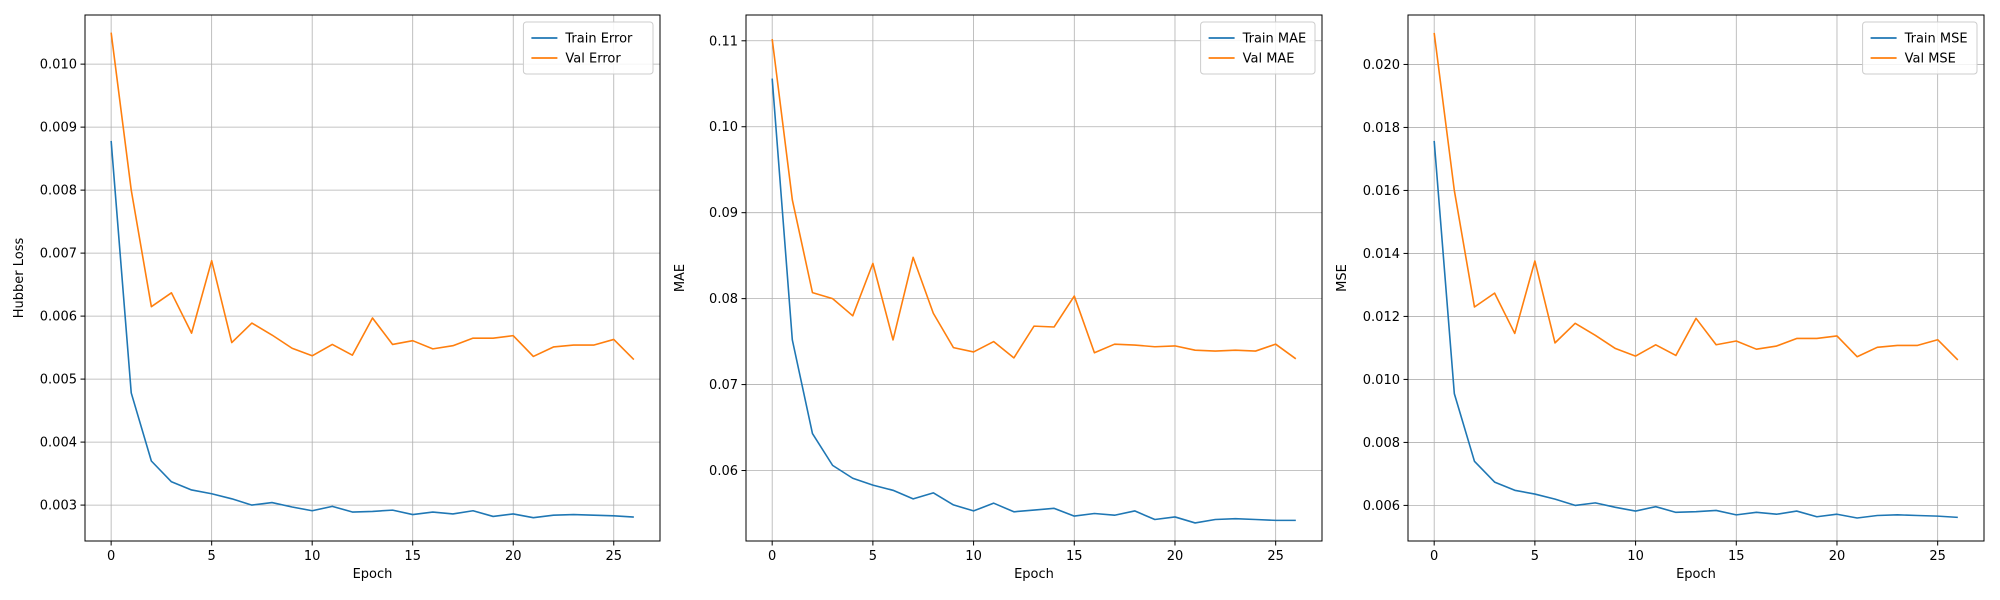 This screenshot has height=600, width=2000. Describe the element at coordinates (1696, 196) in the screenshot. I see `series-line-val-mse` at that location.